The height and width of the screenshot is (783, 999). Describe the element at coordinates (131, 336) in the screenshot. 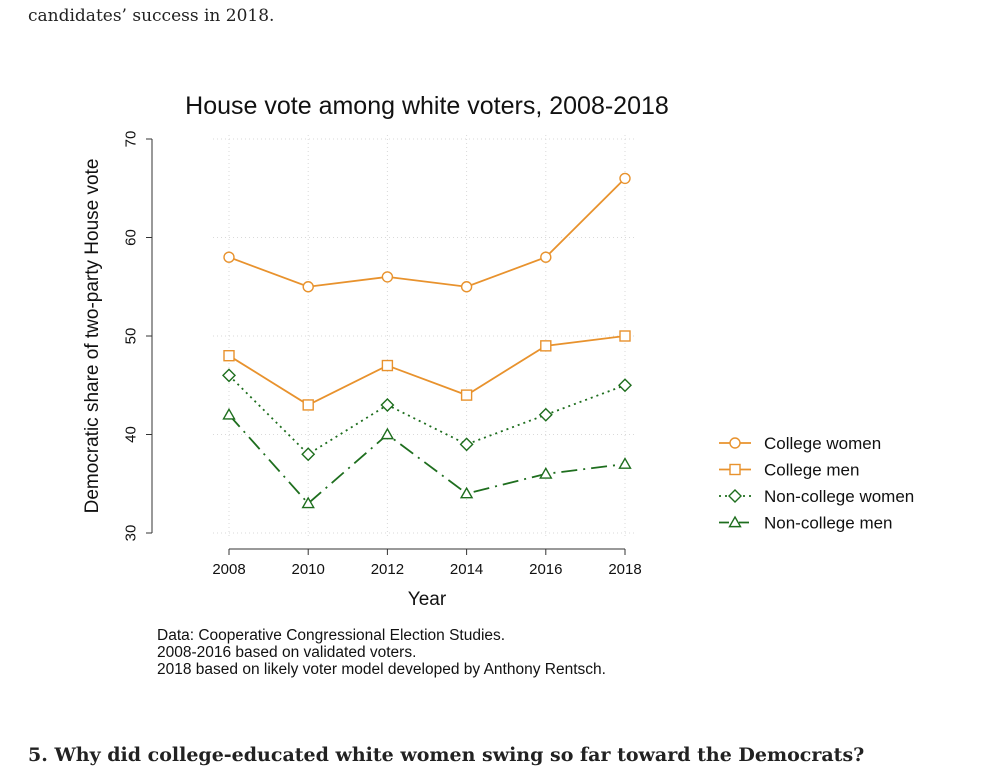

I see `y-tick-label: 50` at that location.